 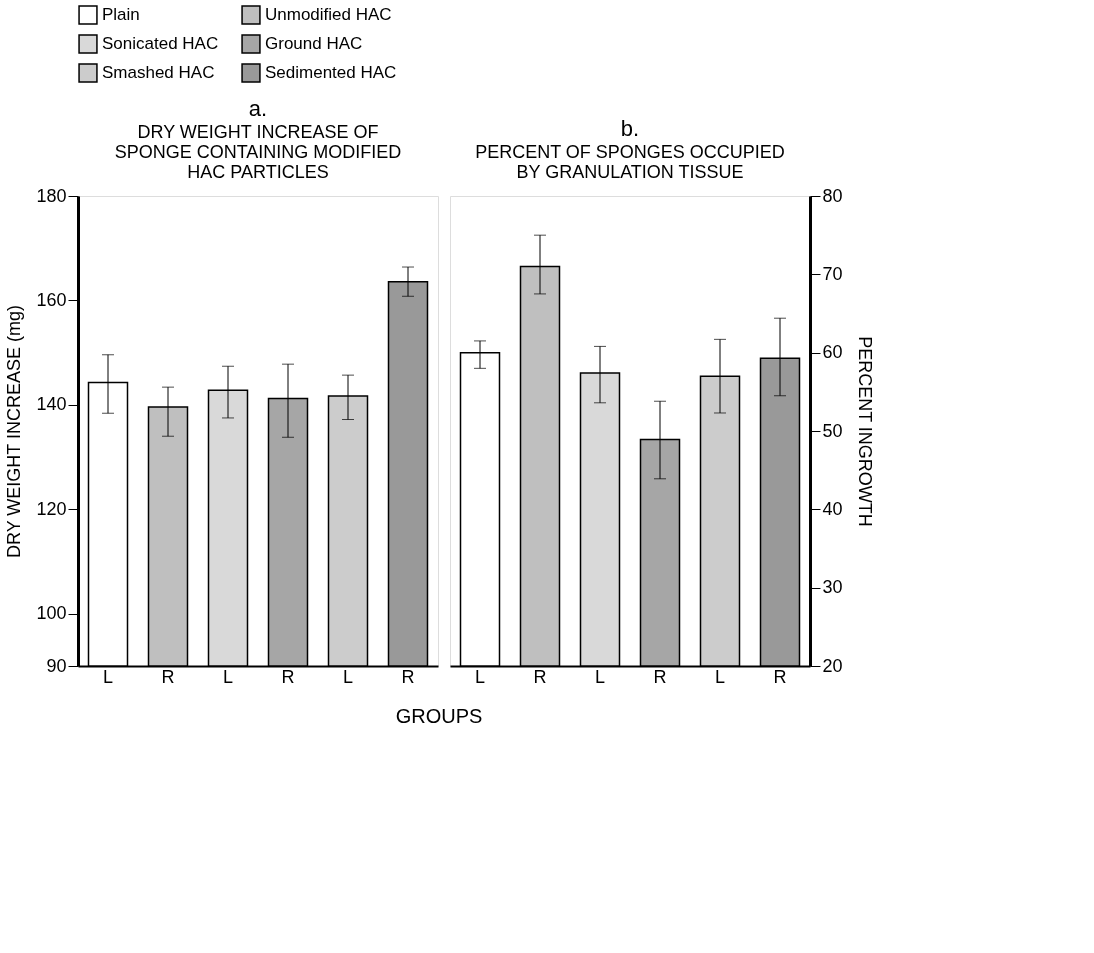 I want to click on y-tick-label: 180, so click(x=51, y=195).